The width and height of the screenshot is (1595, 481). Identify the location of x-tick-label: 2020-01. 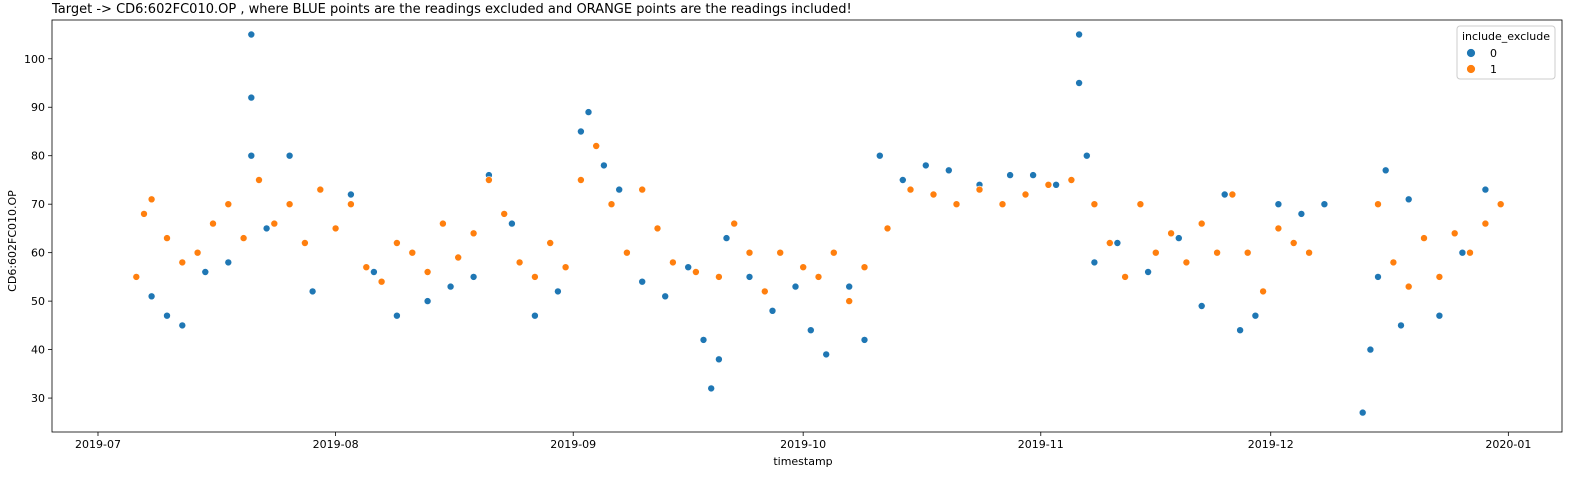
(1508, 444).